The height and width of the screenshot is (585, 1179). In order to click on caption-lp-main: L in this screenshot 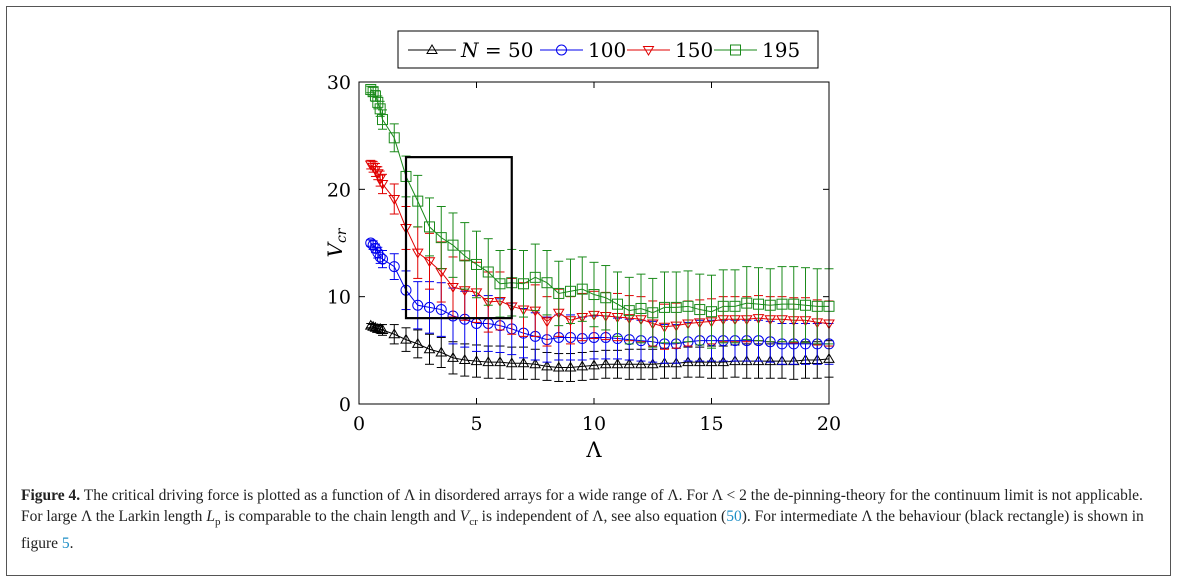, I will do `click(210, 516)`.